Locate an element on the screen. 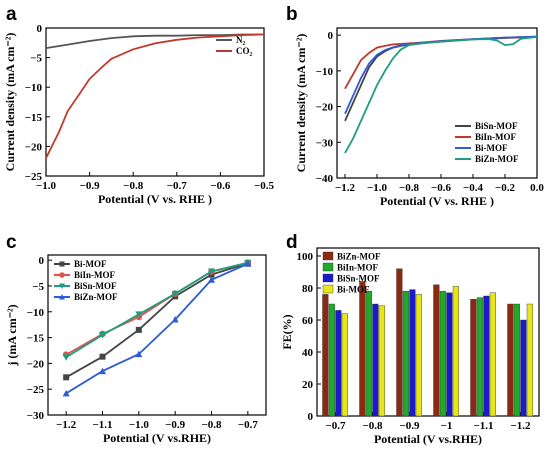 Image resolution: width=550 pixels, height=455 pixels. y-tick-label: 20 is located at coordinates (308, 385).